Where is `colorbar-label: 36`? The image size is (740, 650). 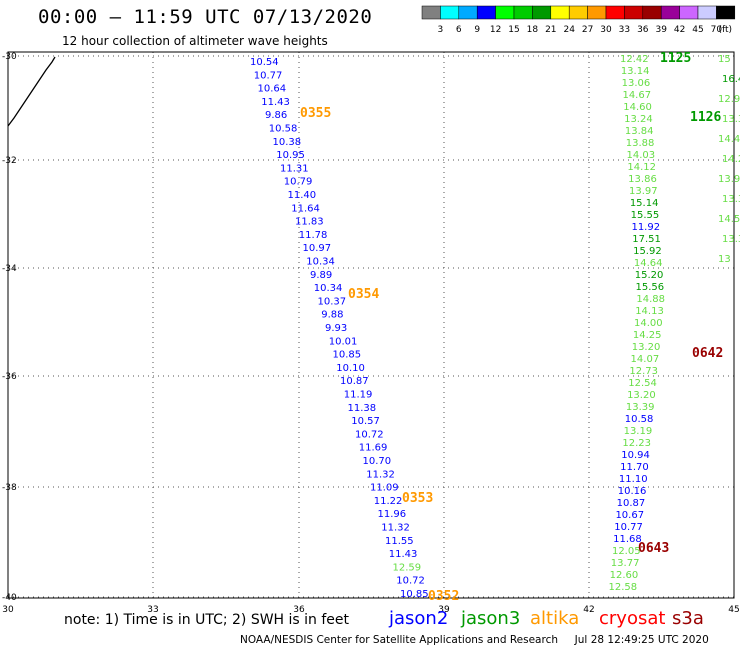
colorbar-label: 36 is located at coordinates (643, 30).